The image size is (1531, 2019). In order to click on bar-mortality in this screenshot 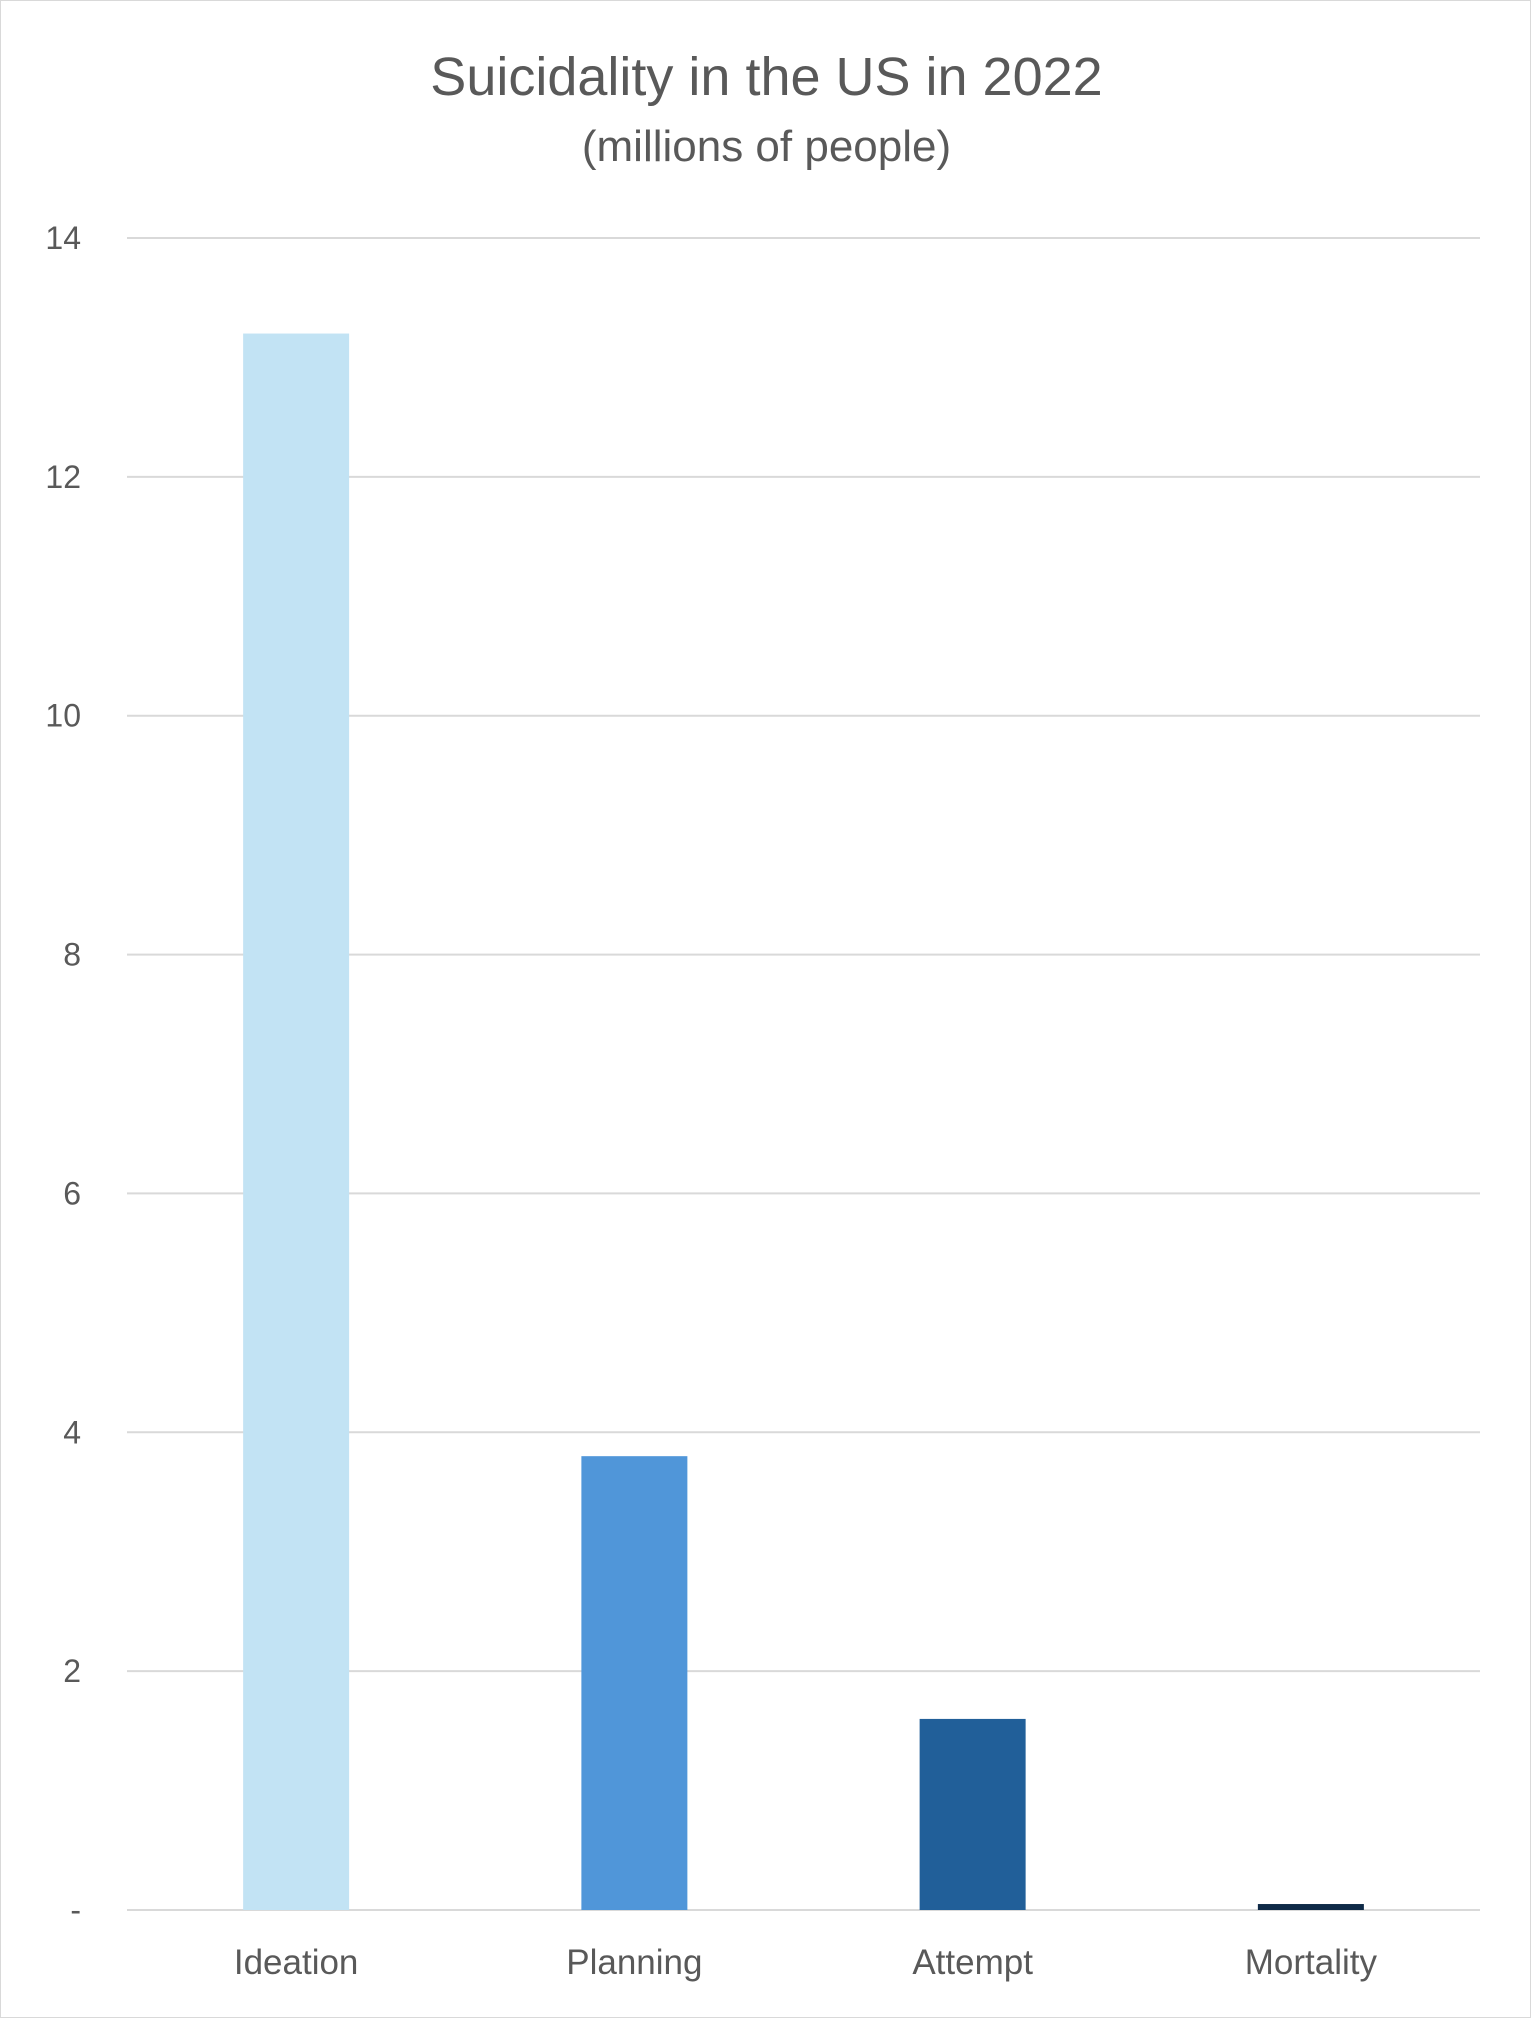, I will do `click(1310, 1907)`.